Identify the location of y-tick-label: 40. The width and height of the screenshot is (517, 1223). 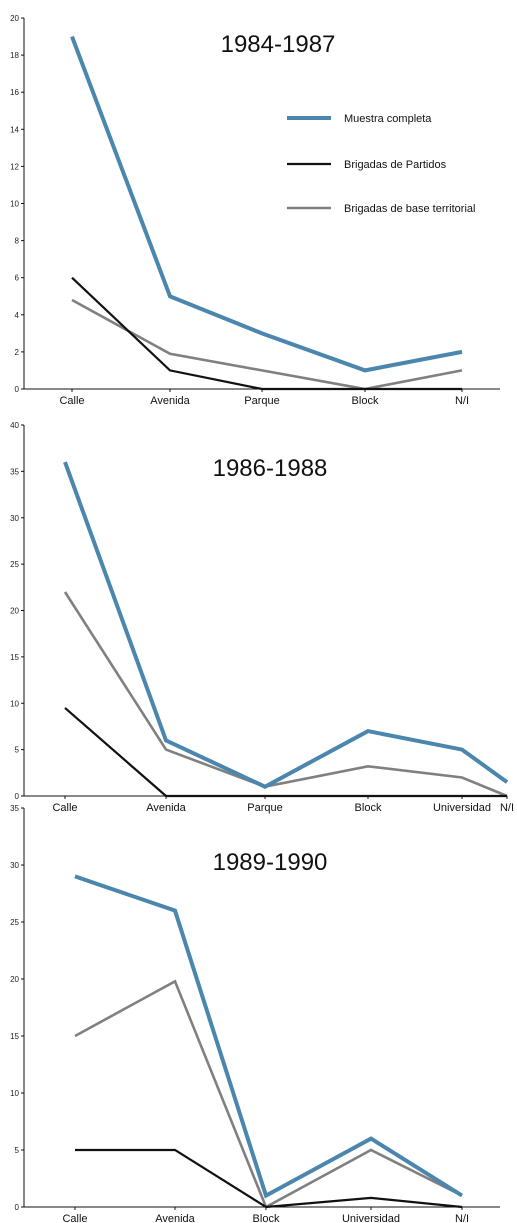
(14, 425).